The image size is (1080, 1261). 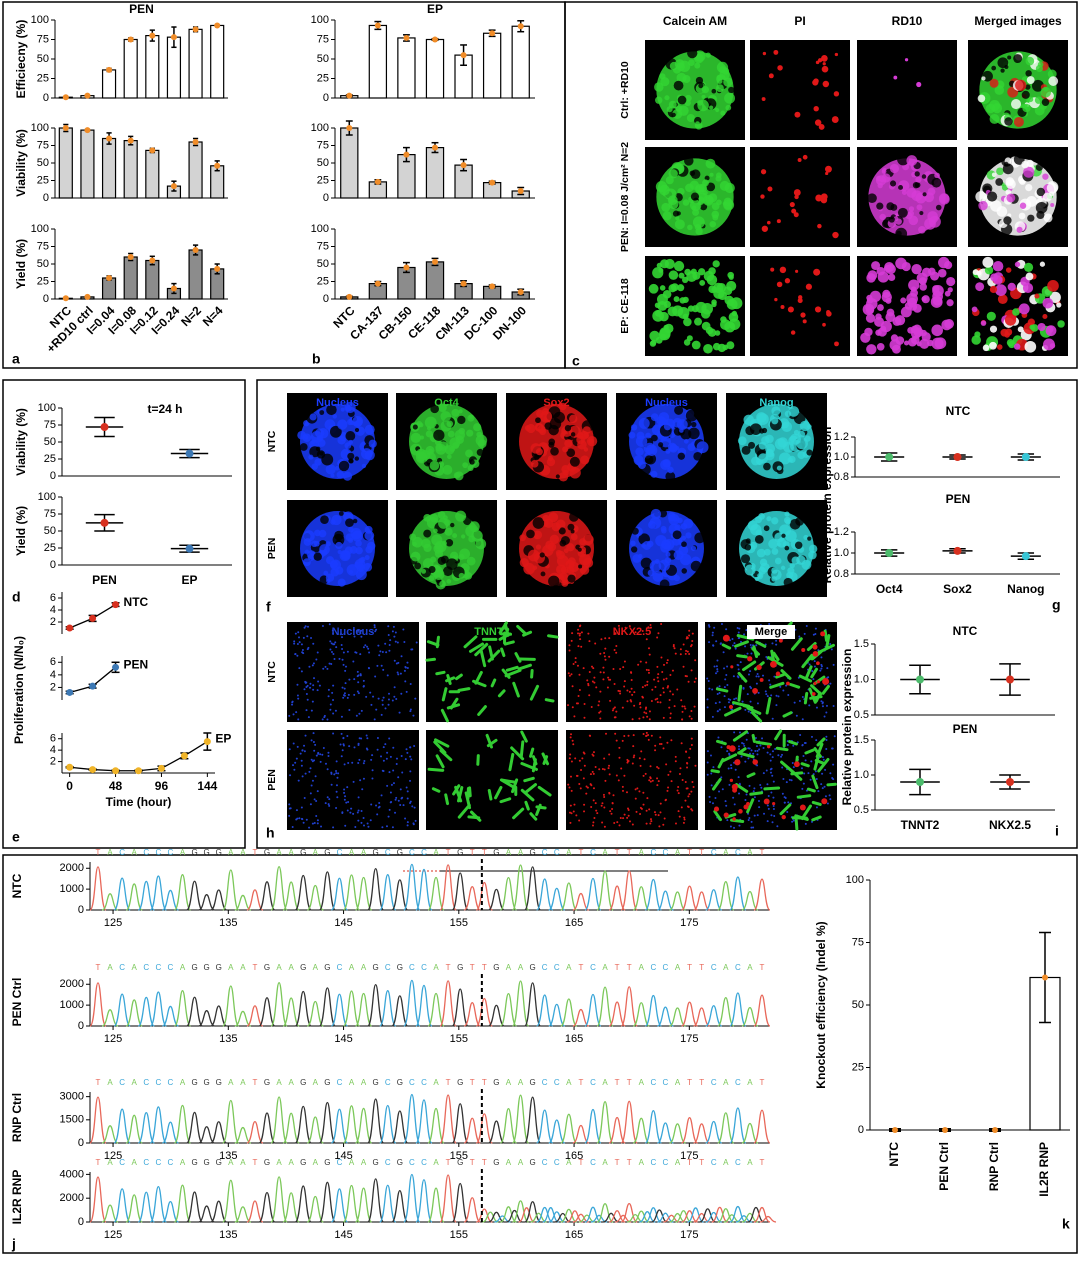 I want to click on column-header: Oct4, so click(x=446, y=403).